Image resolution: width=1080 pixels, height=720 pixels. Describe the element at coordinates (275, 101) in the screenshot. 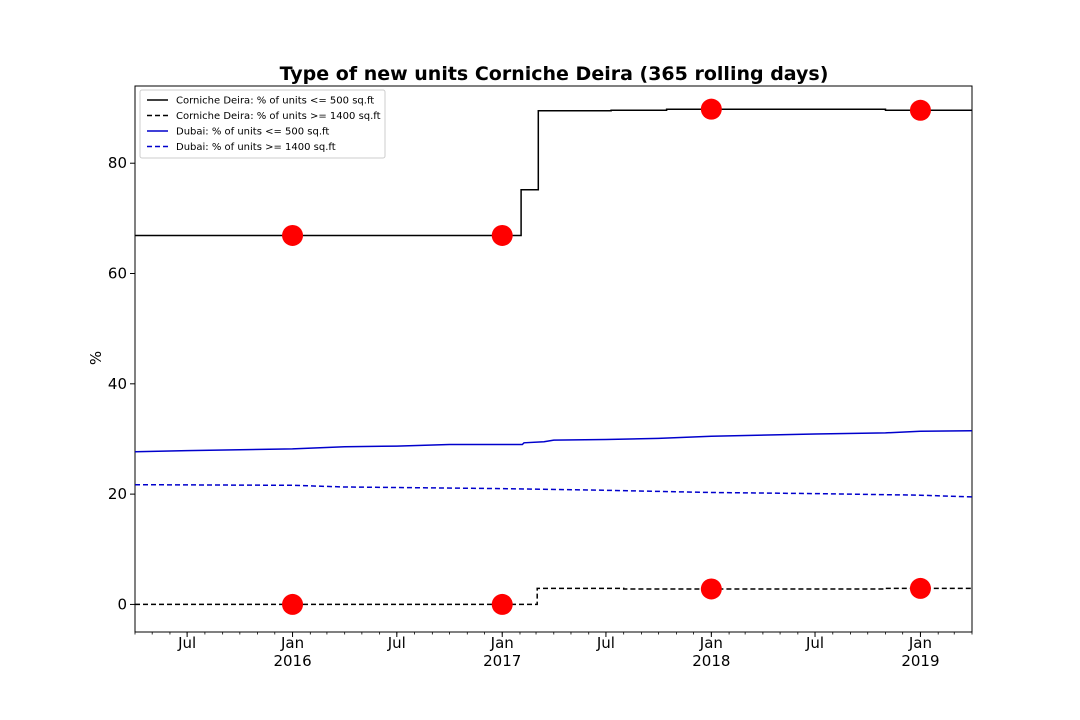

I see `legend-label: Corniche Deira: % of units <= 500 sq.ft` at that location.